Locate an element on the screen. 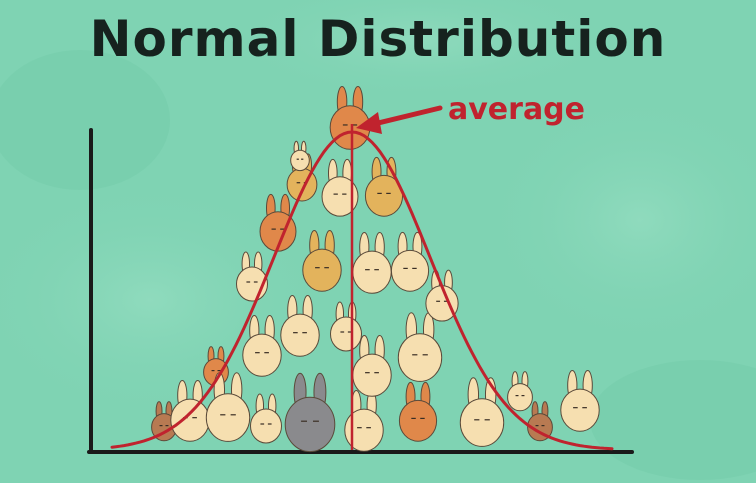 This screenshot has height=483, width=756. average-label: average is located at coordinates (517, 109).